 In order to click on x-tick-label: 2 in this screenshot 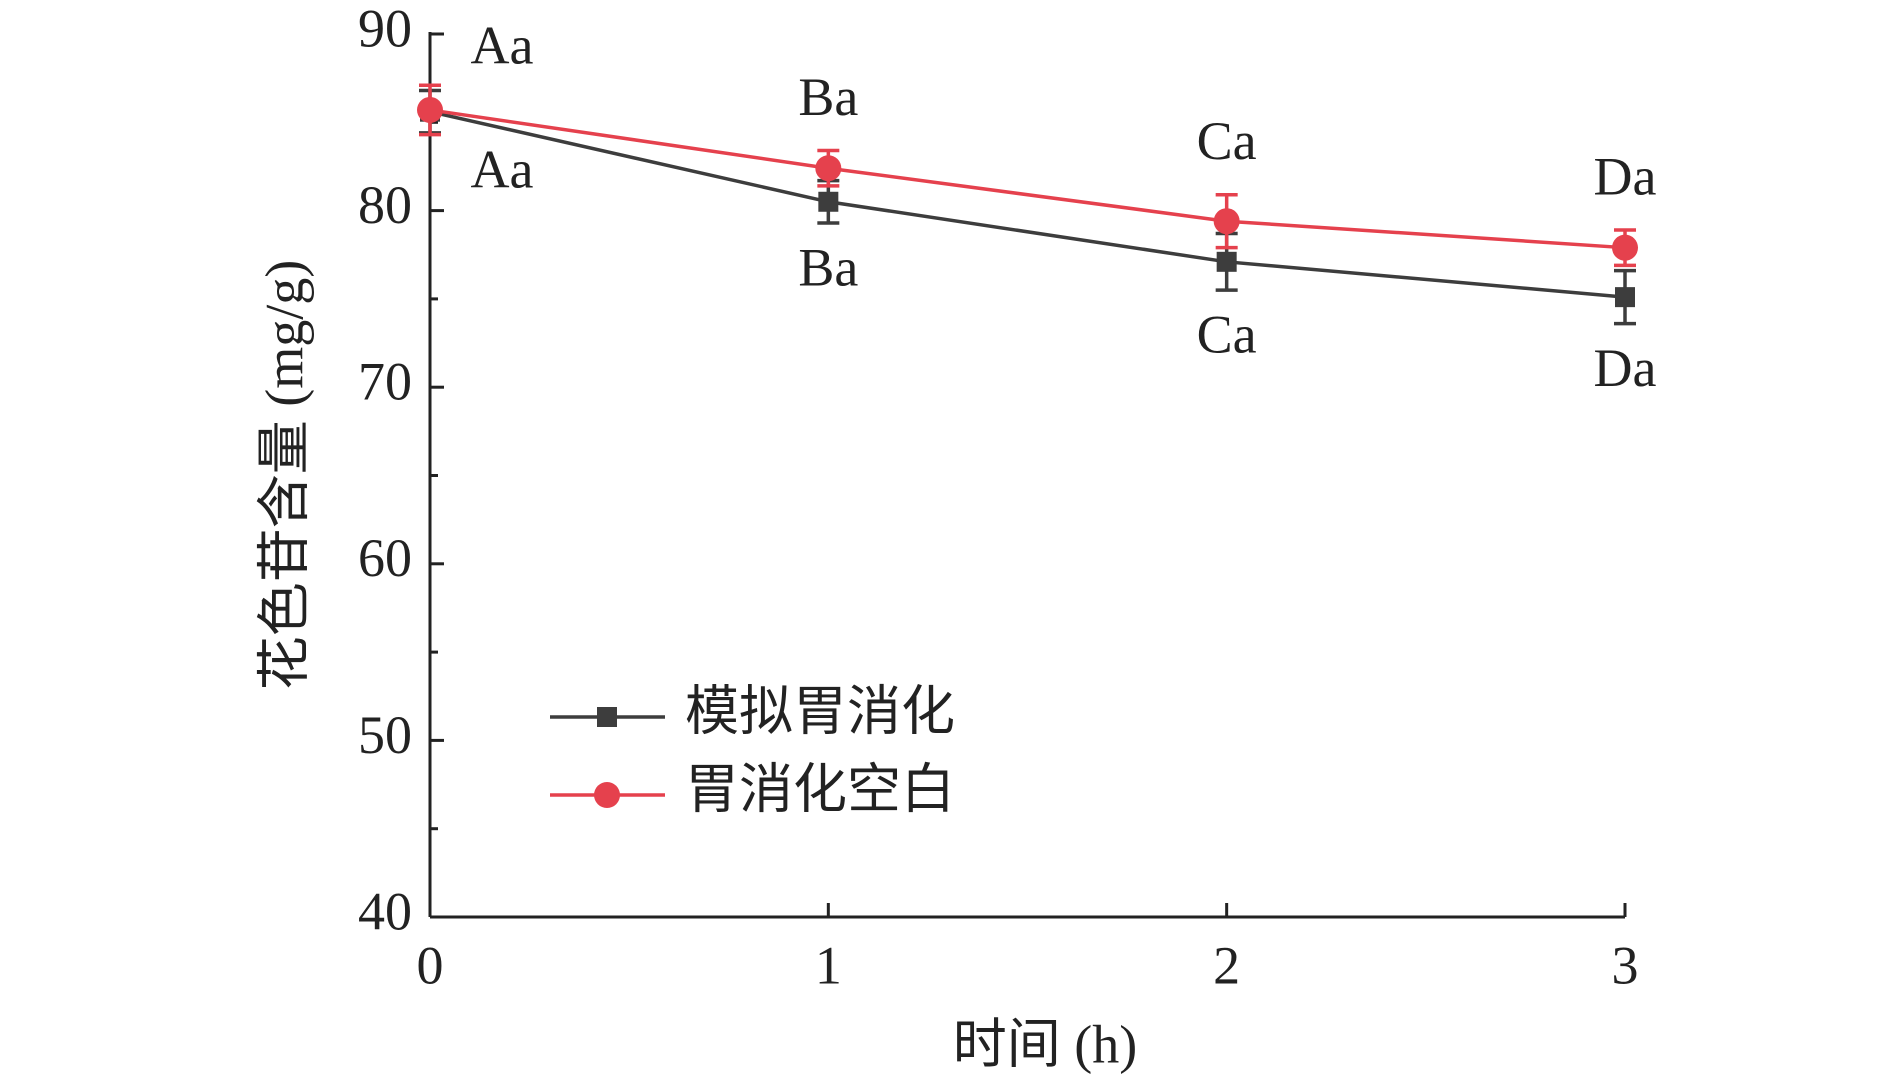, I will do `click(1226, 965)`.